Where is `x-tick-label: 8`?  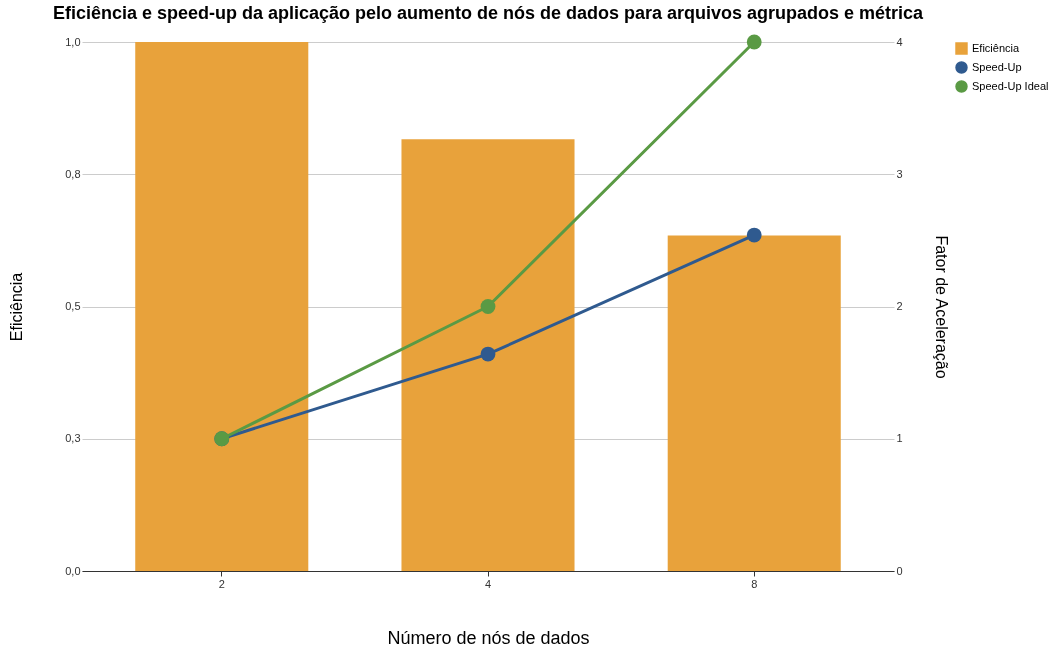
x-tick-label: 8 is located at coordinates (754, 583).